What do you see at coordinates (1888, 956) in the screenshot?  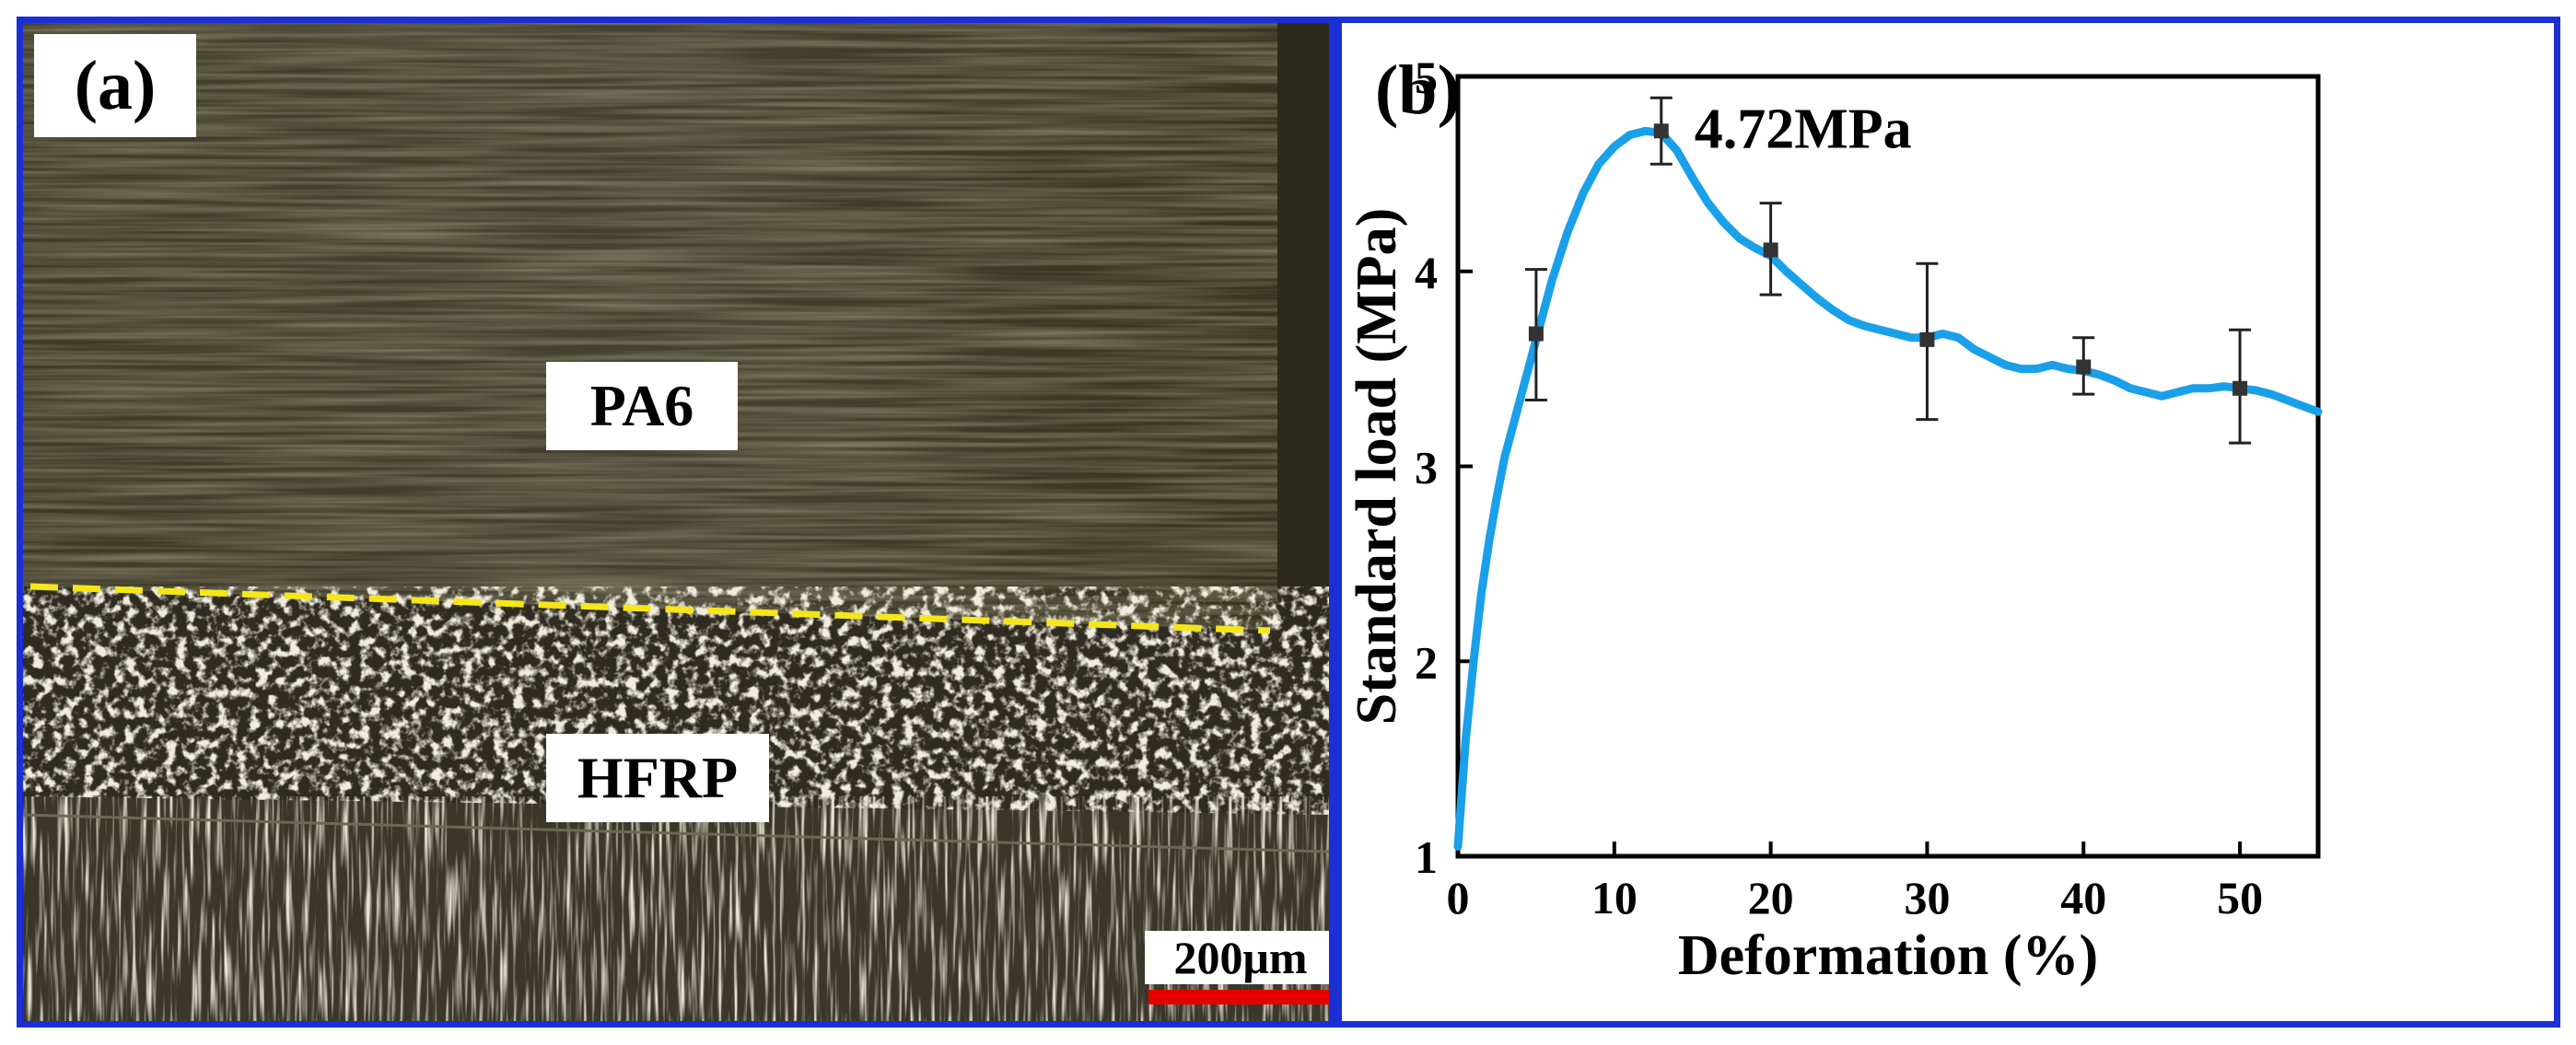 I see `x-axis-label: Deformation (%)` at bounding box center [1888, 956].